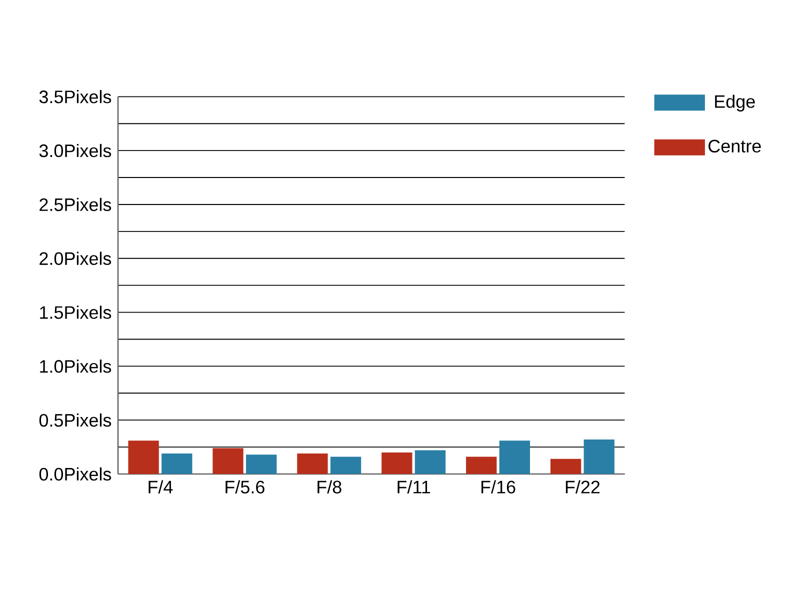 The image size is (800, 600). What do you see at coordinates (76, 366) in the screenshot?
I see `y-tick-label: 1.0Pixels` at bounding box center [76, 366].